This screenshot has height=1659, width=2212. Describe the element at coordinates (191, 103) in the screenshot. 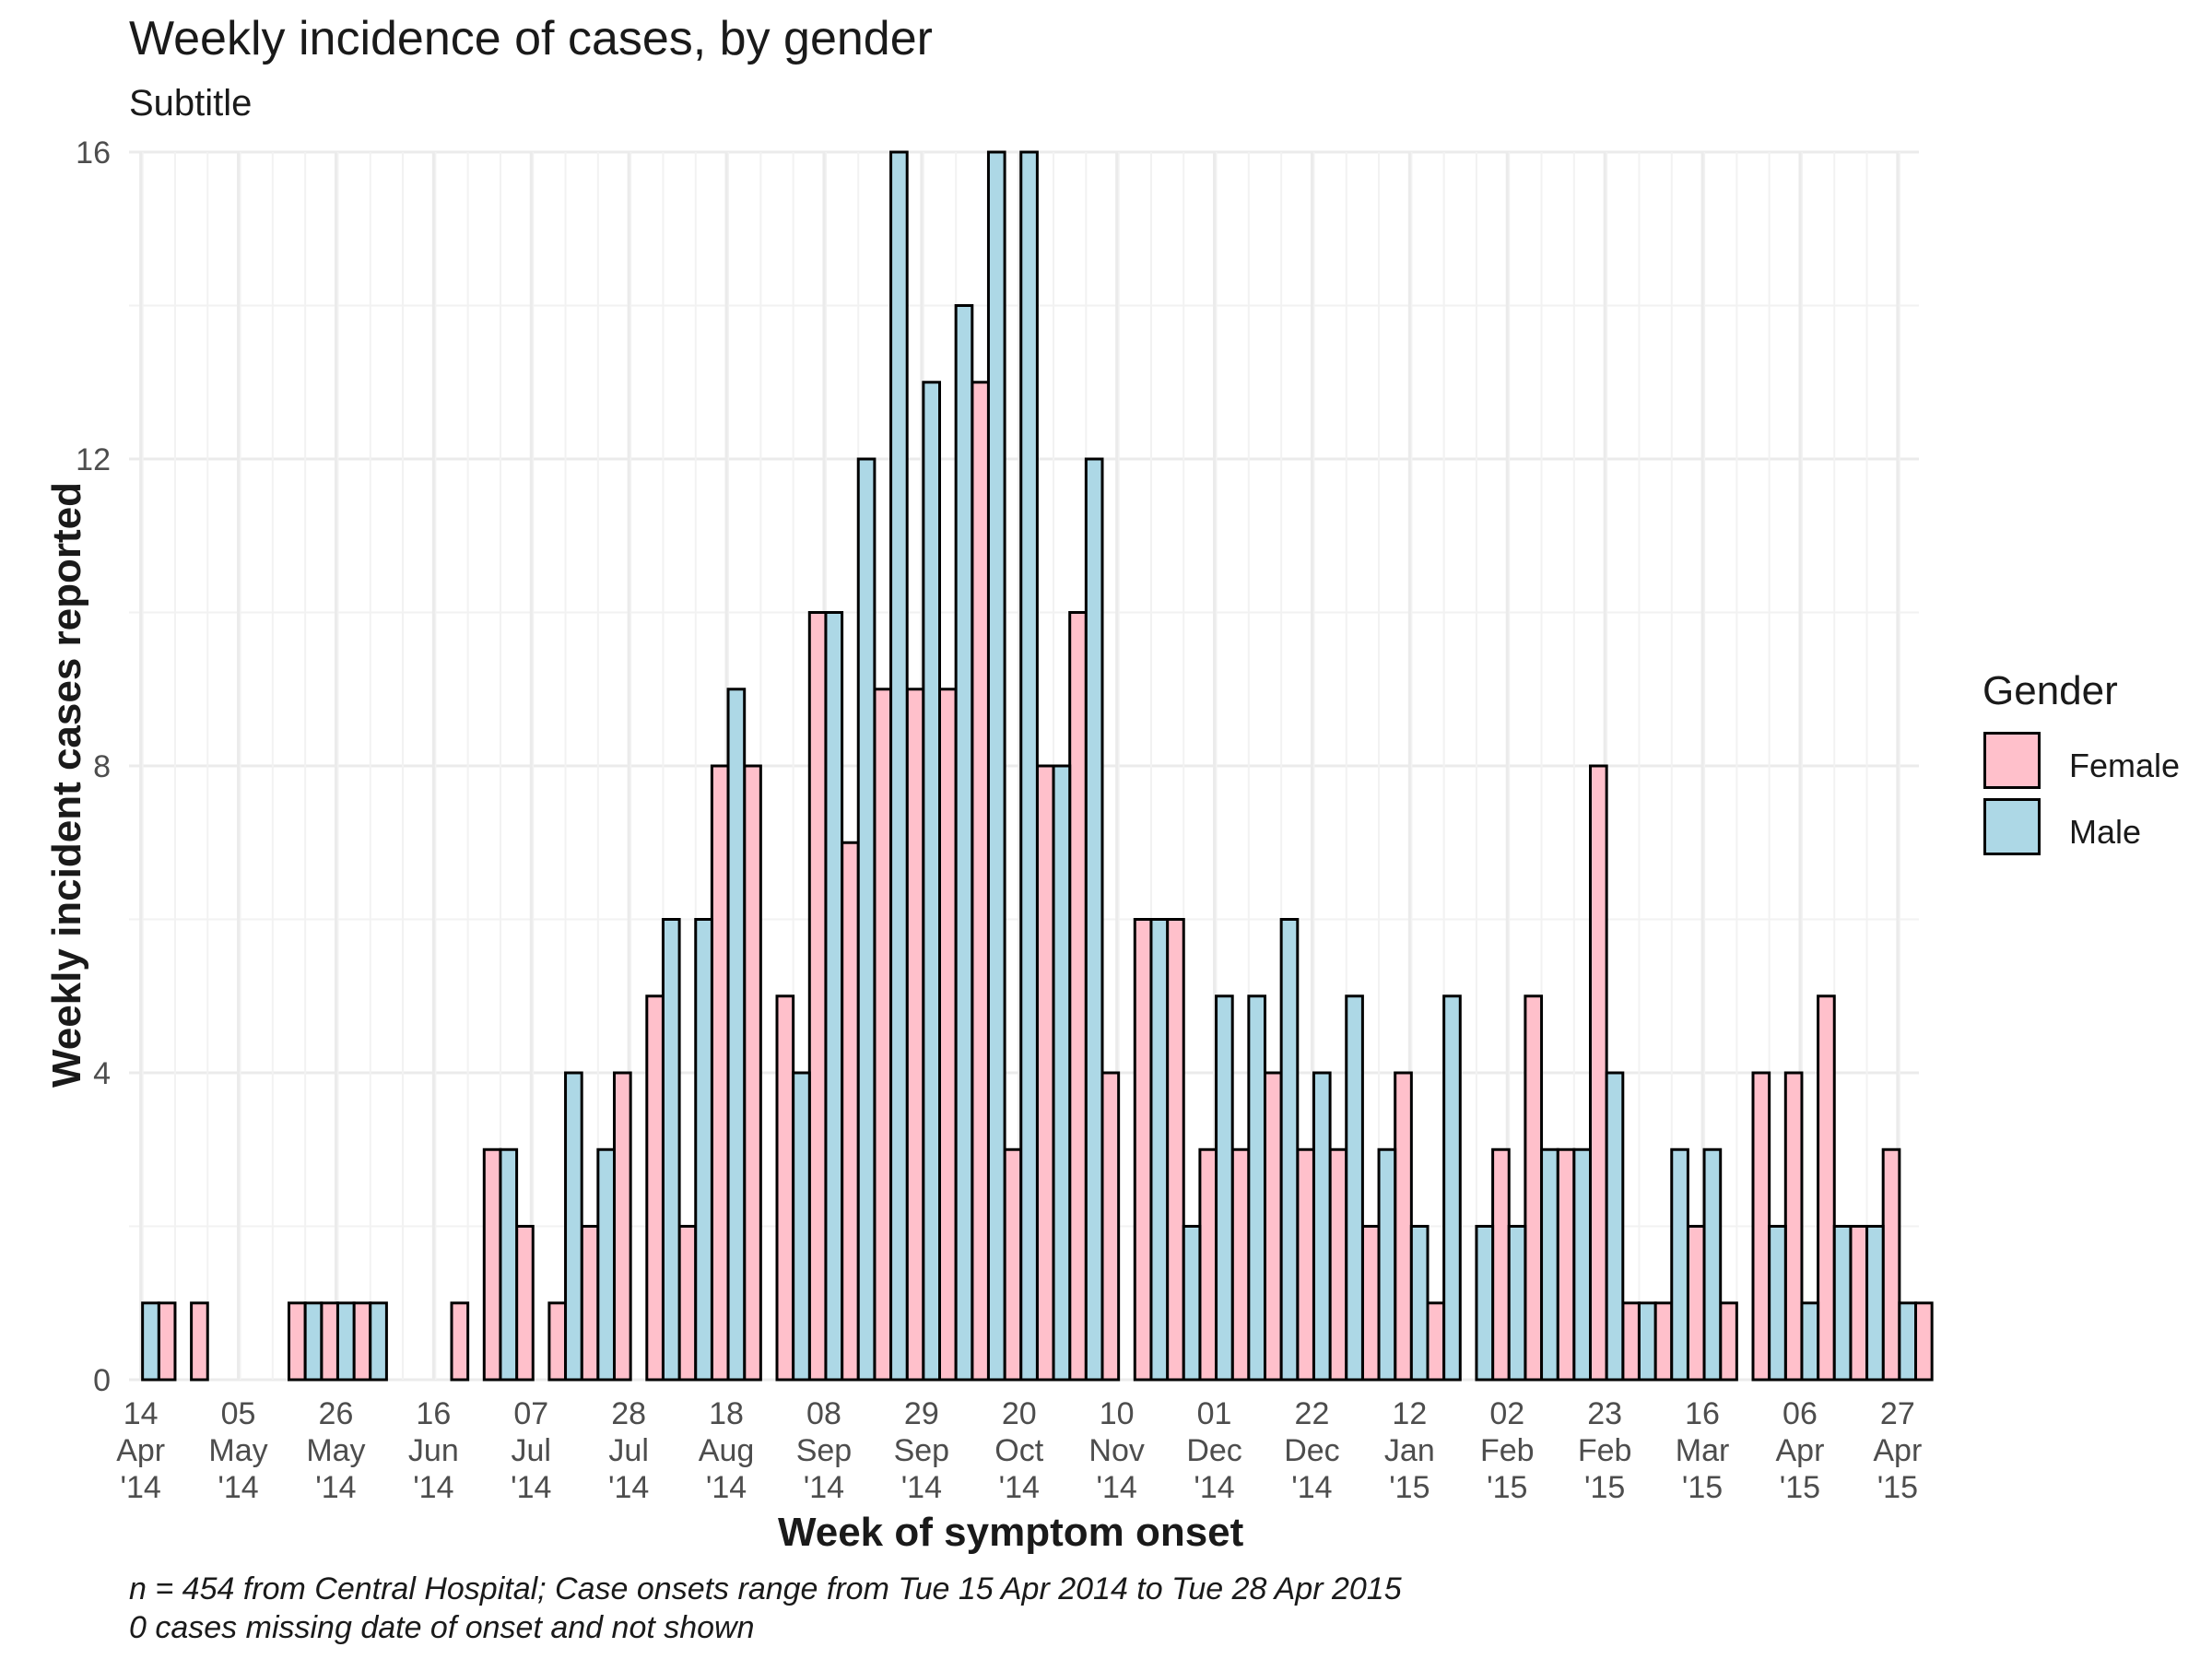

I see `chart-subtitle: Subtitle` at that location.